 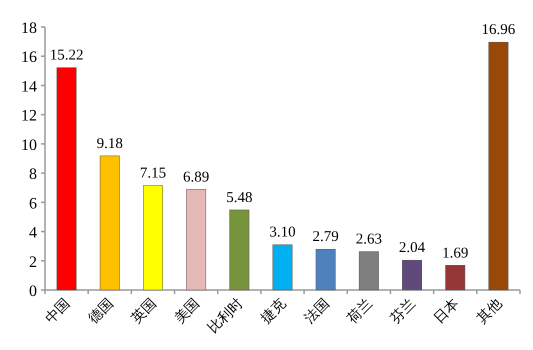 What do you see at coordinates (33, 291) in the screenshot?
I see `y-tick-label: 0` at bounding box center [33, 291].